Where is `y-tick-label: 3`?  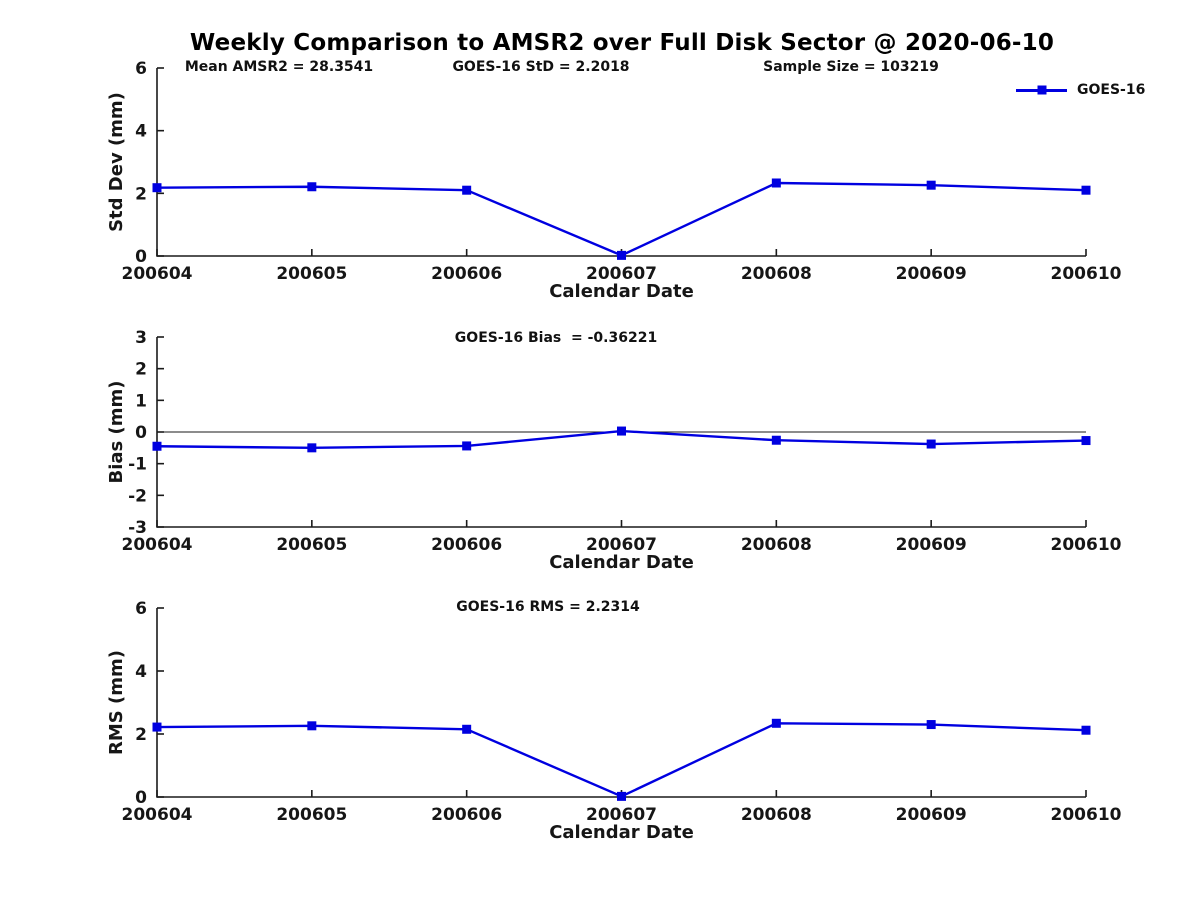 y-tick-label: 3 is located at coordinates (141, 338).